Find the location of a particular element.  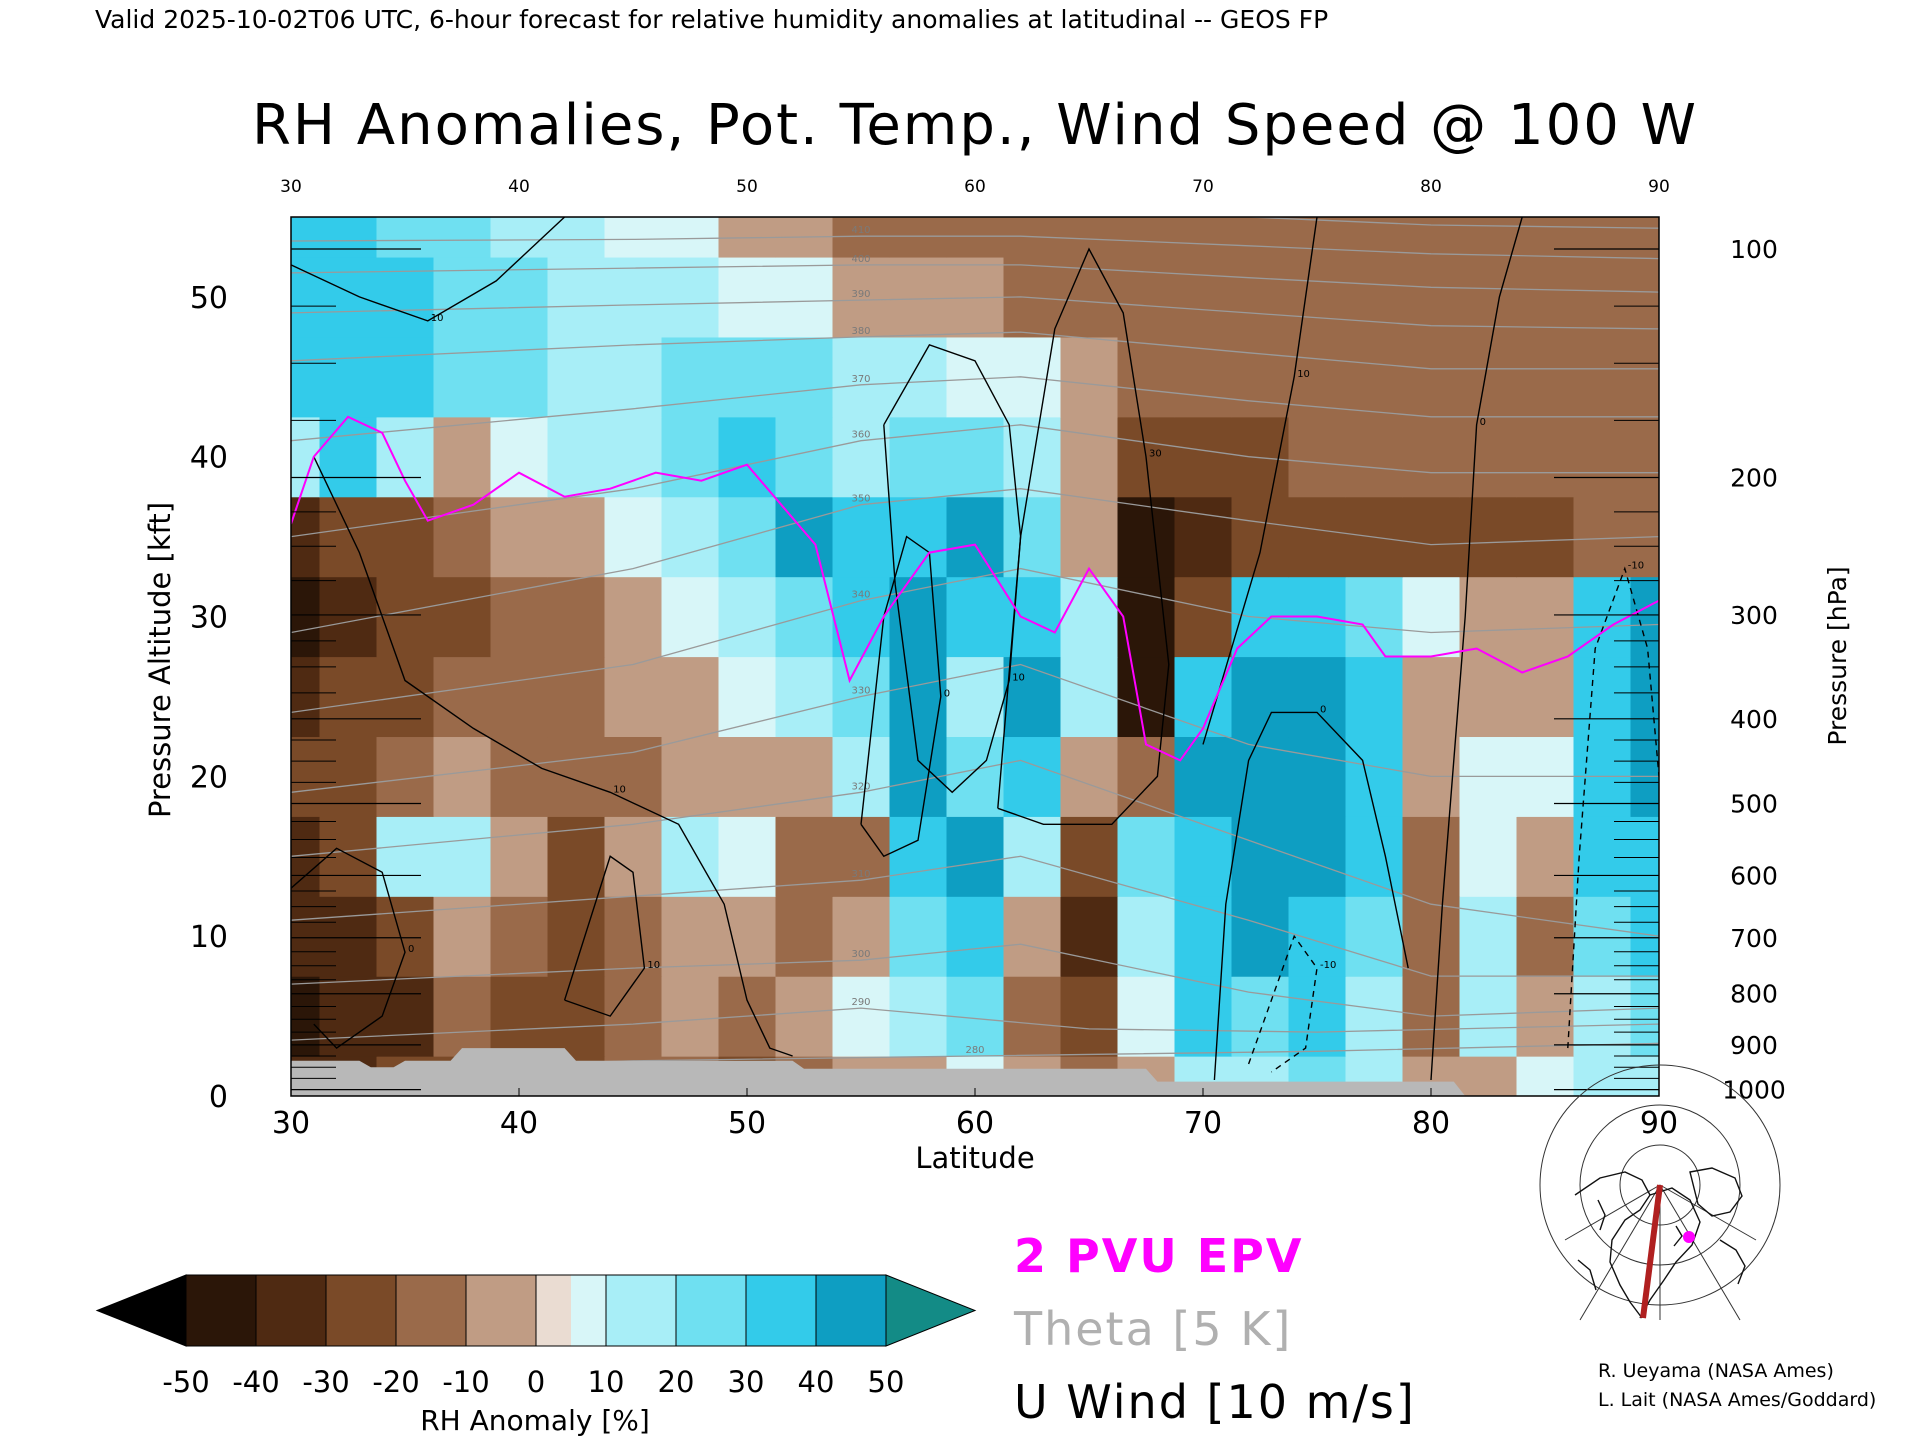

y-tick-label: 40 is located at coordinates (209, 458).